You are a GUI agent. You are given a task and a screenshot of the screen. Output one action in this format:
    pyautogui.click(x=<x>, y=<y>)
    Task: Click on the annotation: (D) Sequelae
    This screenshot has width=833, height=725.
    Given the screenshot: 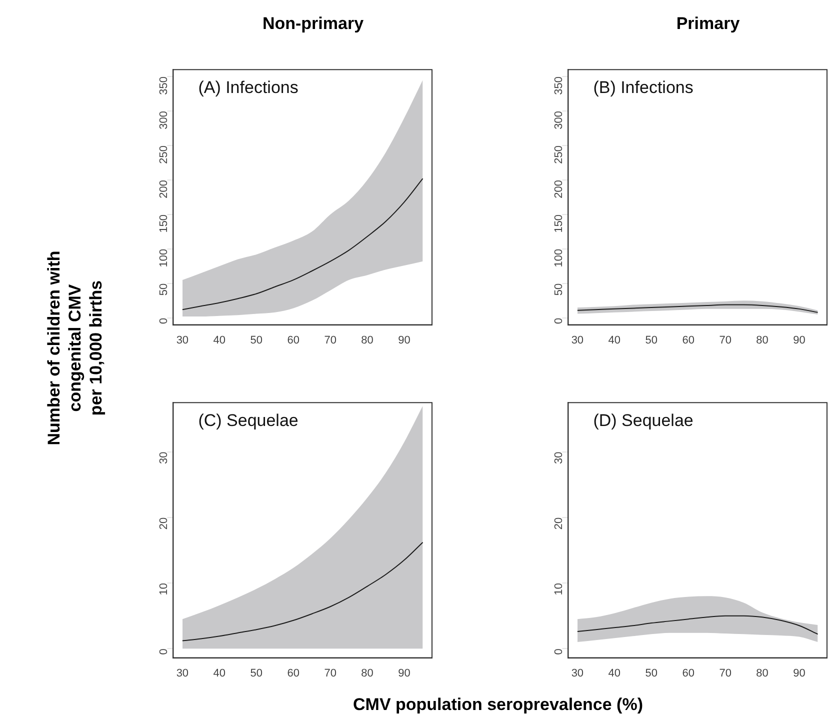 What is the action you would take?
    pyautogui.click(x=643, y=420)
    